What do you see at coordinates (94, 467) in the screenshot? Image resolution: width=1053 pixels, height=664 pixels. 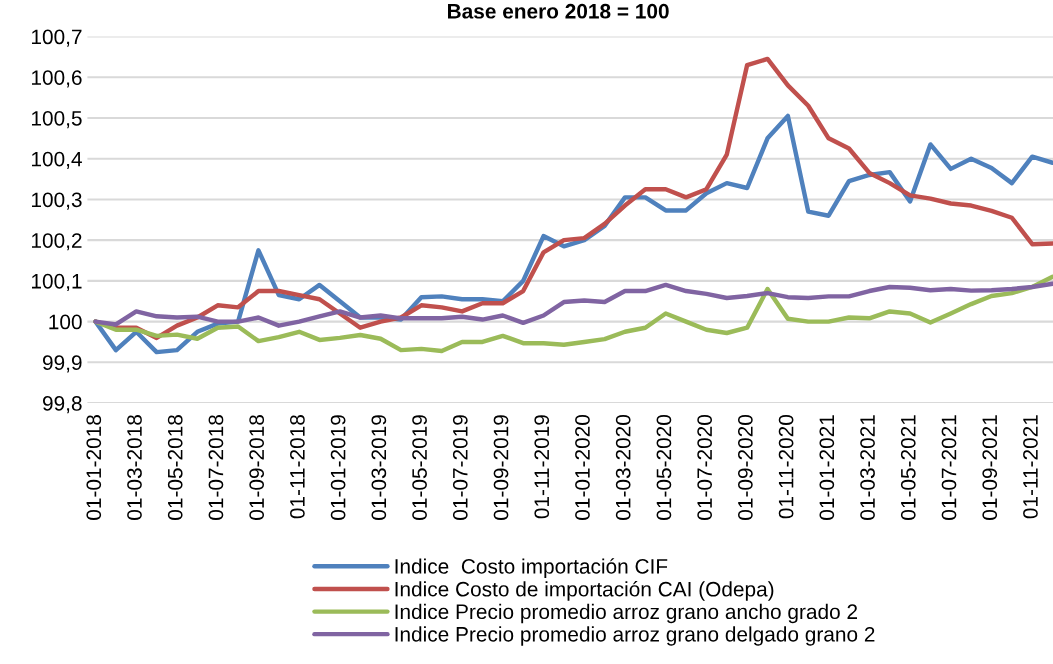 I see `x-tick-label: 01-01-2018` at bounding box center [94, 467].